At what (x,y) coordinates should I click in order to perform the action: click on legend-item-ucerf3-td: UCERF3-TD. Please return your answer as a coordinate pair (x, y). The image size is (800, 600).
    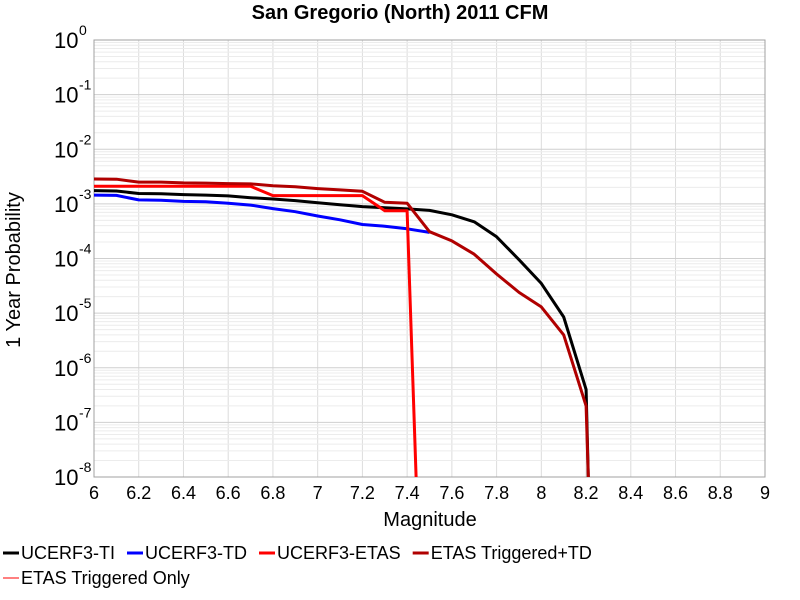
    Looking at the image, I should click on (187, 553).